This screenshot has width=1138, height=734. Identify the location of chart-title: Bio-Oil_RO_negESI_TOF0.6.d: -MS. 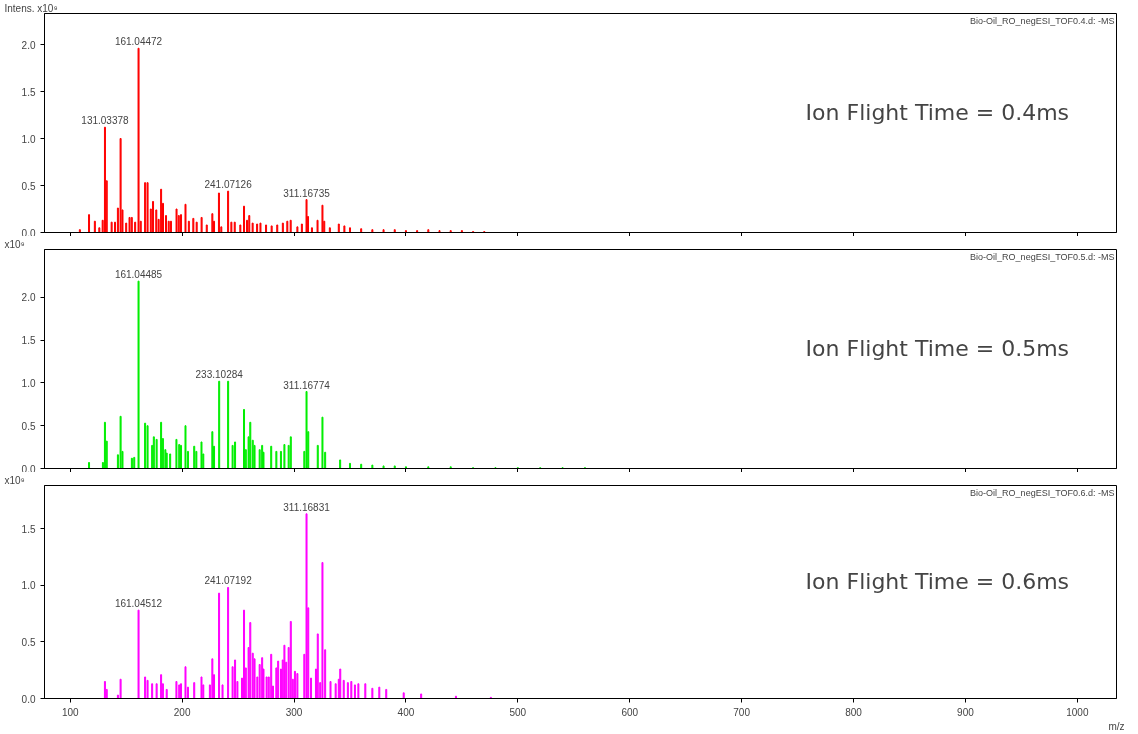
(1042, 492).